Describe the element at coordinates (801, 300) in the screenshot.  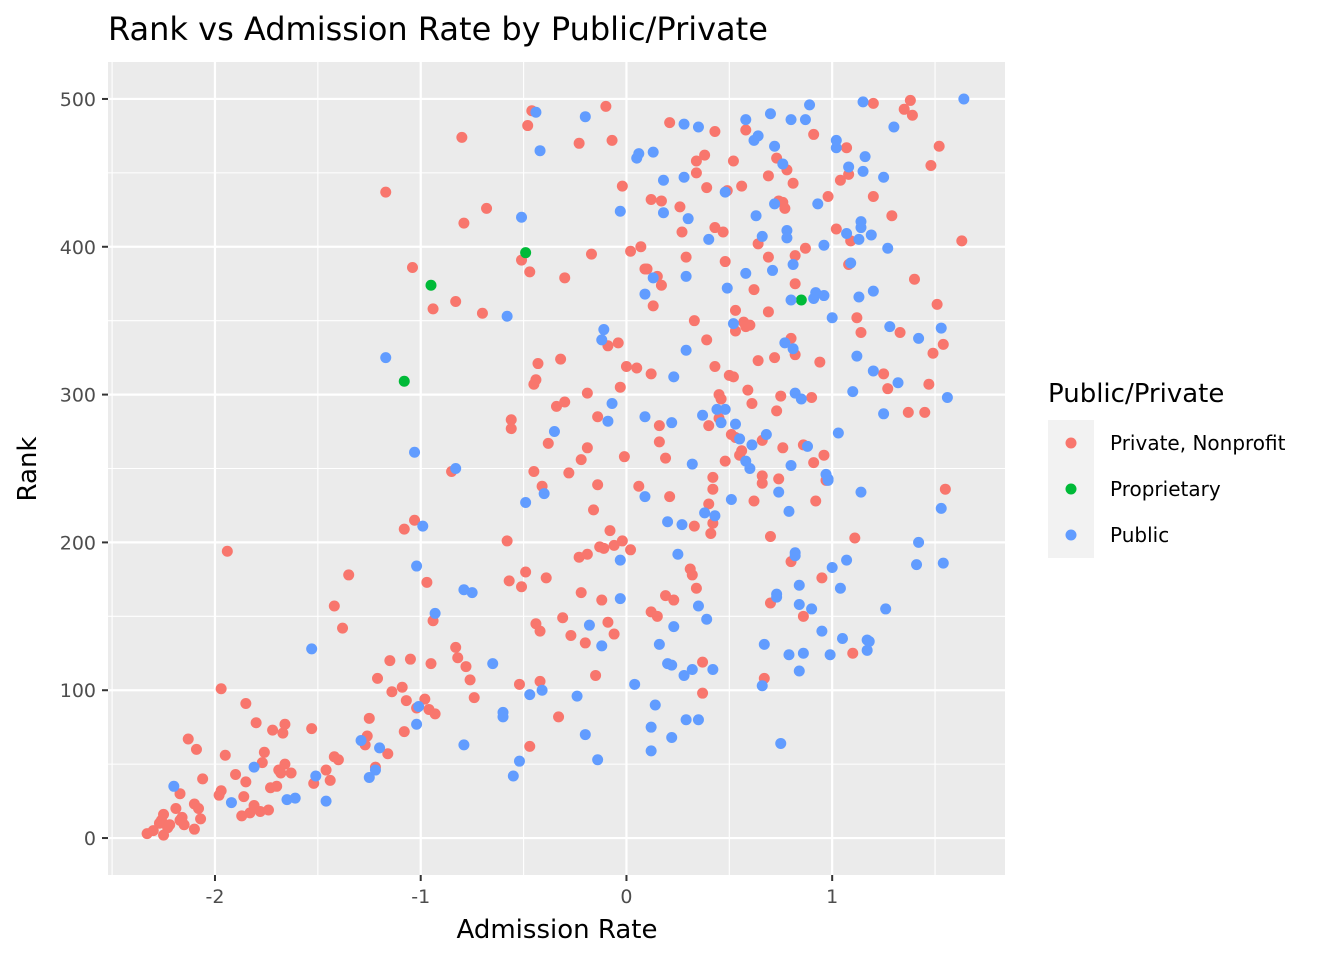
I see `point-proprietary` at that location.